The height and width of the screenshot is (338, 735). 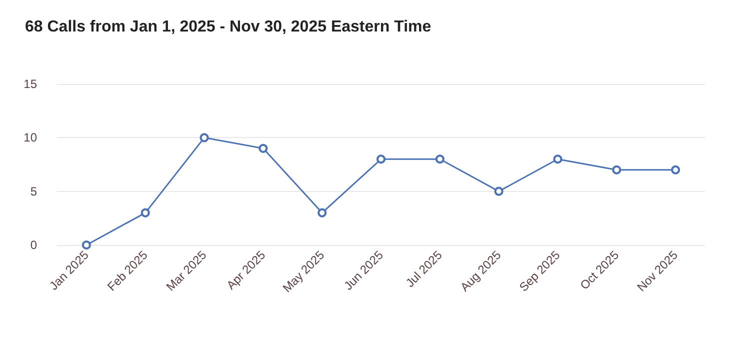 I want to click on y-tick-label: 0, so click(x=34, y=245).